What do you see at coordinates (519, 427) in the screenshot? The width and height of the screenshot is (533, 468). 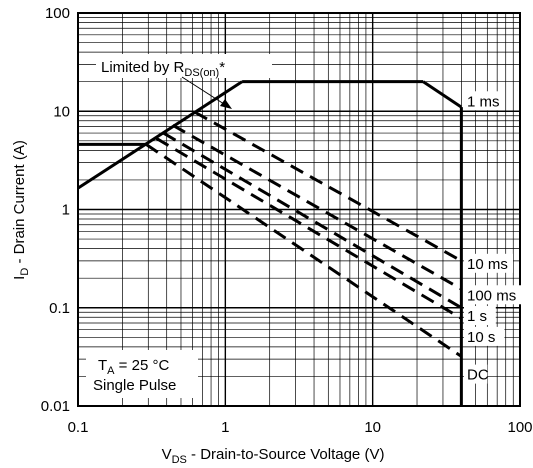 I see `x-tick-label: 100` at bounding box center [519, 427].